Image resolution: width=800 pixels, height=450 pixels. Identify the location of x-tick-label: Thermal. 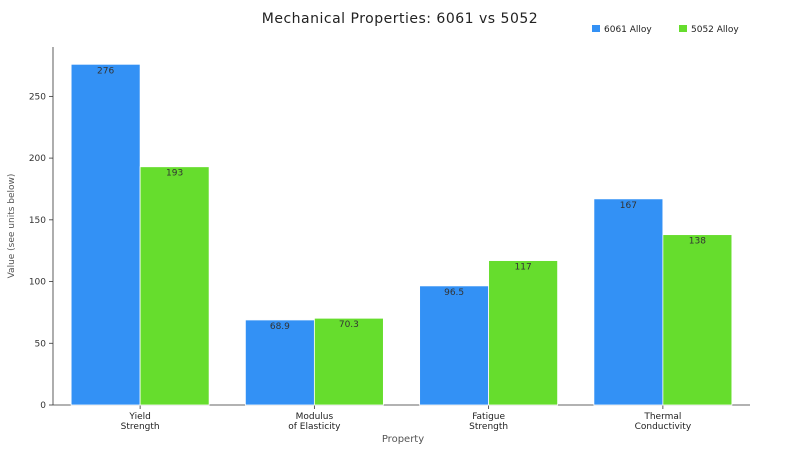
(662, 417).